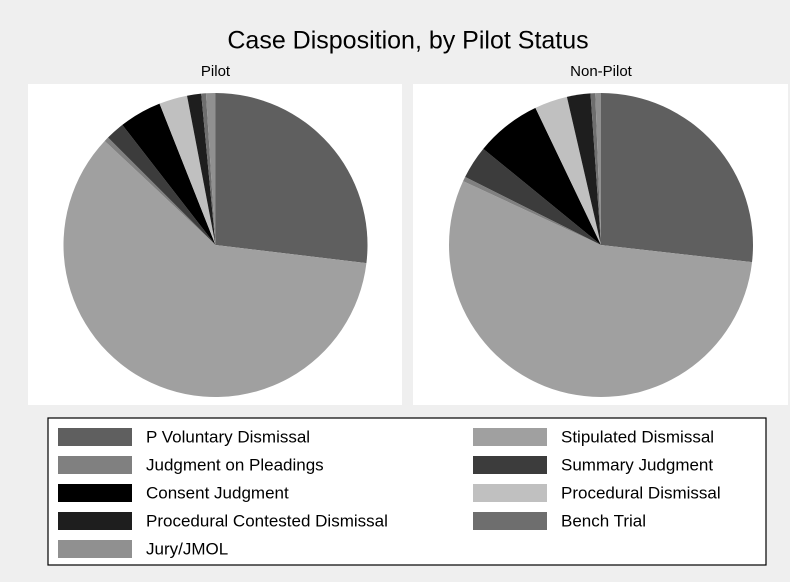  What do you see at coordinates (228, 436) in the screenshot?
I see `legend-label: P Voluntary Dismissal` at bounding box center [228, 436].